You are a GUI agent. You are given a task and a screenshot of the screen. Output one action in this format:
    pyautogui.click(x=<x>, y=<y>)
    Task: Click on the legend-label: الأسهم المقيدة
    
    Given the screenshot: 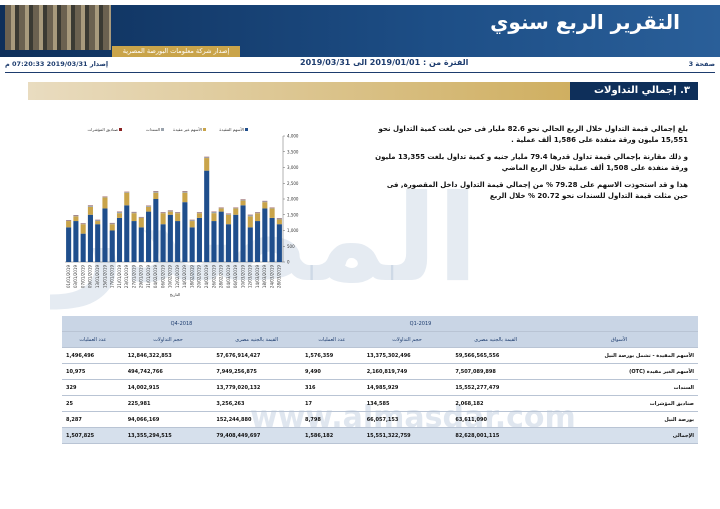 What is the action you would take?
    pyautogui.click(x=231, y=129)
    